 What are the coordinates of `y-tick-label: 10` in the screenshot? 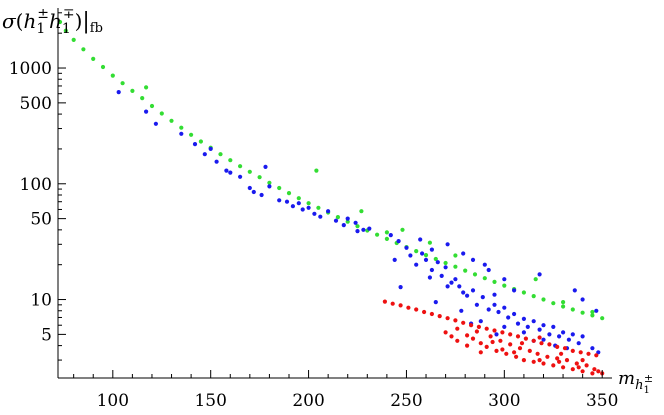 It's located at (41, 301).